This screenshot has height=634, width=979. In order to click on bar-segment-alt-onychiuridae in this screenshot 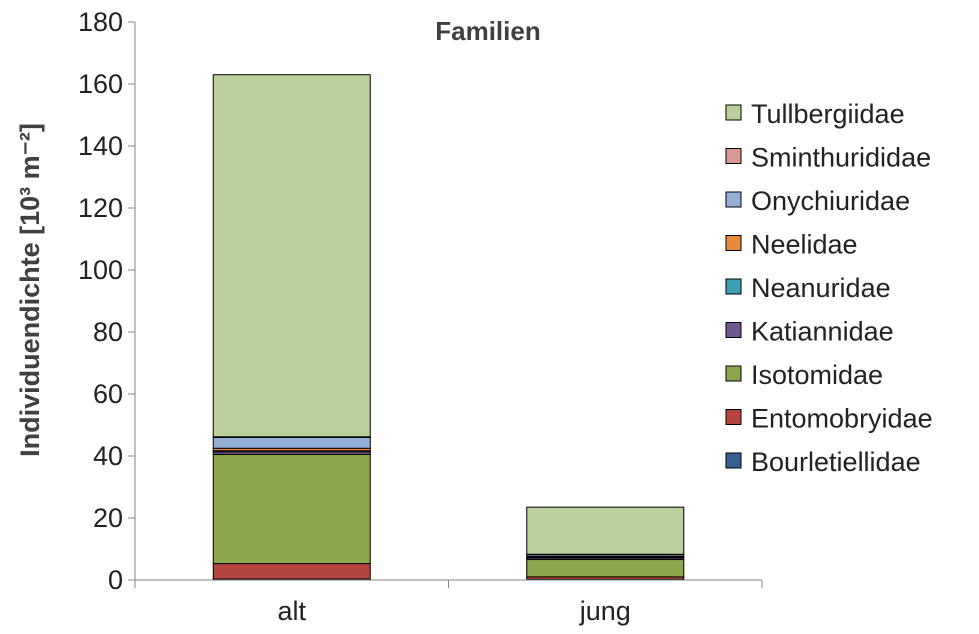, I will do `click(291, 442)`.